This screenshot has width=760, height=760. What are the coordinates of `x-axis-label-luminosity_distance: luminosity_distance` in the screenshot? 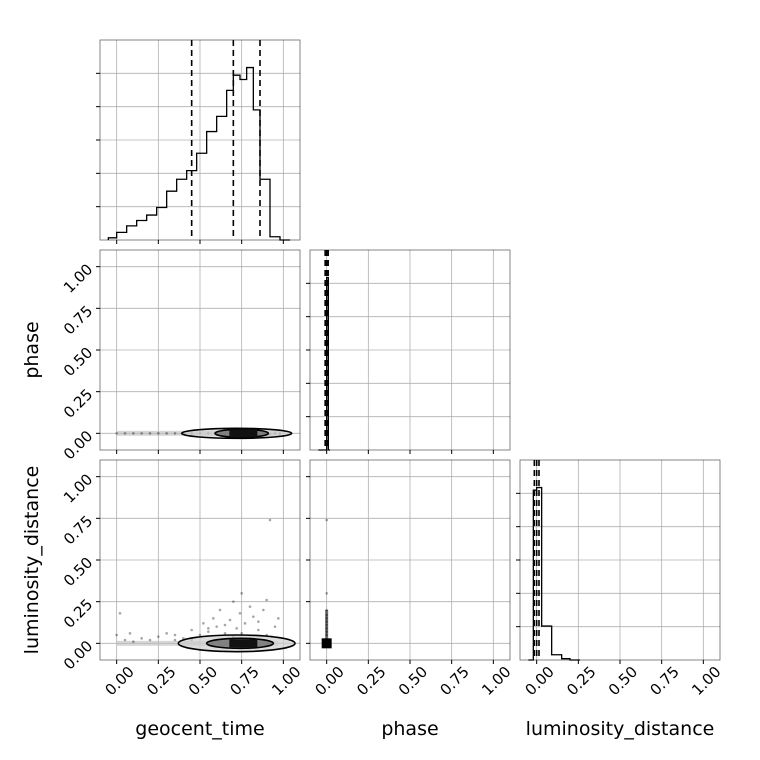 It's located at (620, 729).